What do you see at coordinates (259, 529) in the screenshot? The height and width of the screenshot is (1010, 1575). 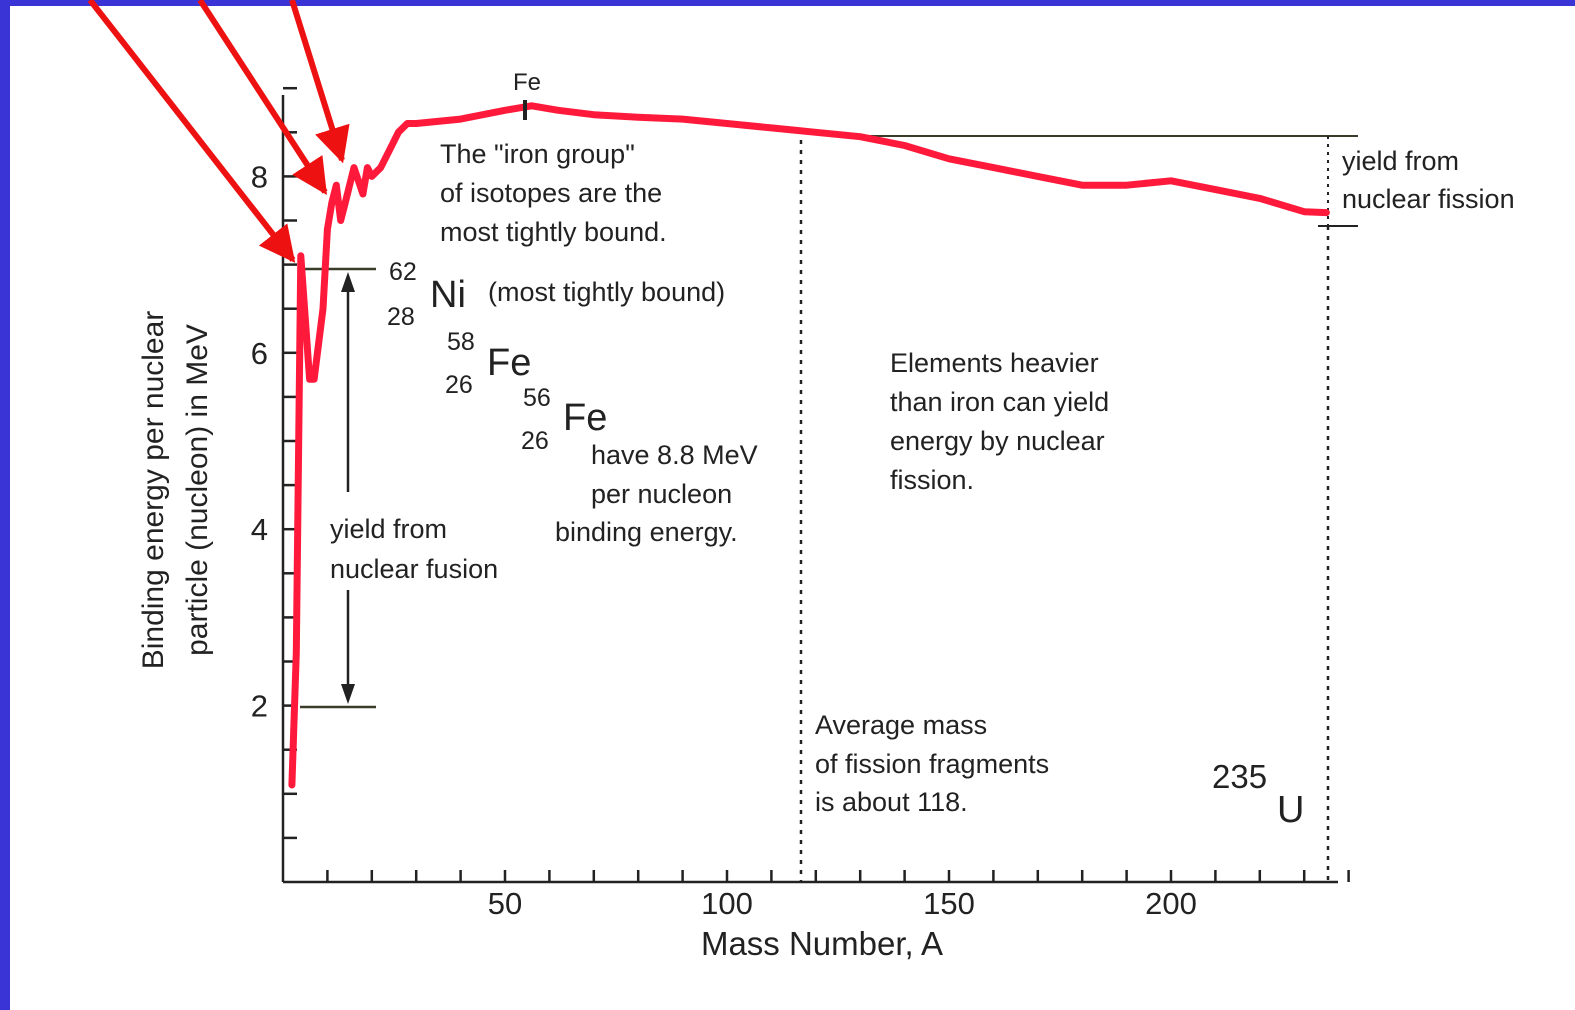 I see `y-tick-label: 4` at bounding box center [259, 529].